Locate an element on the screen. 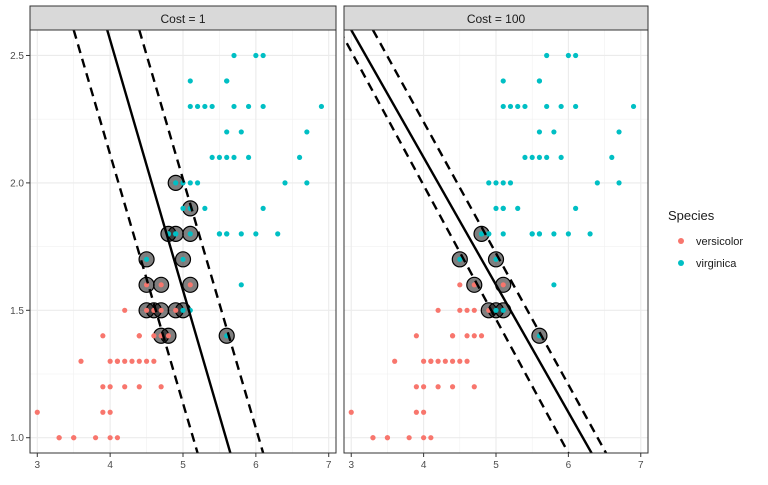 This screenshot has width=768, height=485. y-tick-label: 2.5 is located at coordinates (17, 56).